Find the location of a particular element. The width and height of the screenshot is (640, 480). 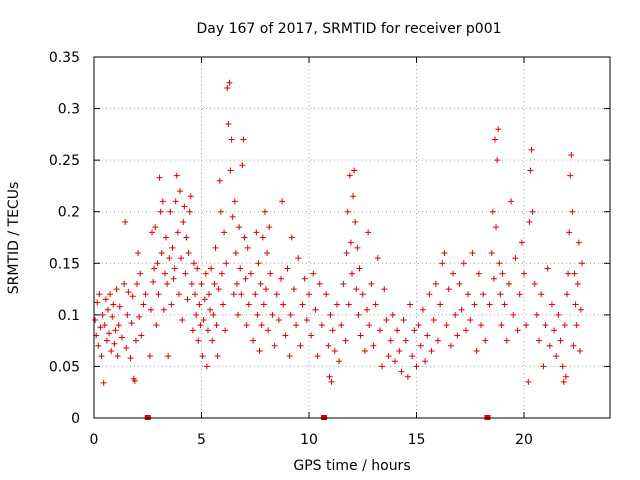

y-tick-label: 0.25 is located at coordinates (64, 161).